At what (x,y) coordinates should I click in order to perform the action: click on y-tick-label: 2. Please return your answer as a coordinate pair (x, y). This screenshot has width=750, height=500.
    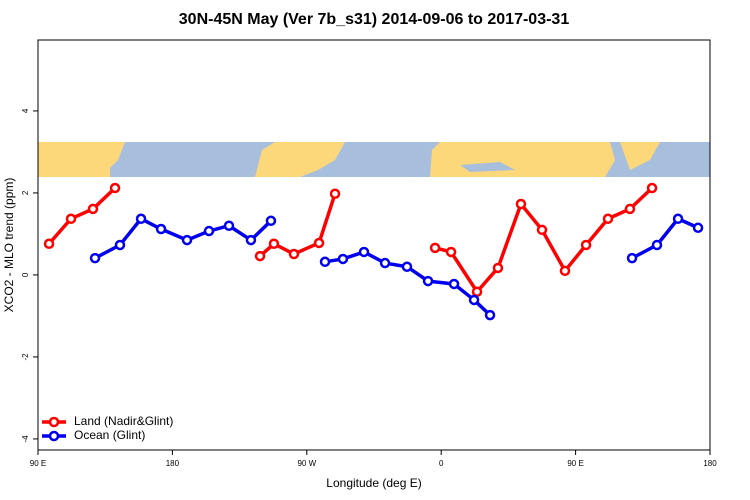
    Looking at the image, I should click on (25, 192).